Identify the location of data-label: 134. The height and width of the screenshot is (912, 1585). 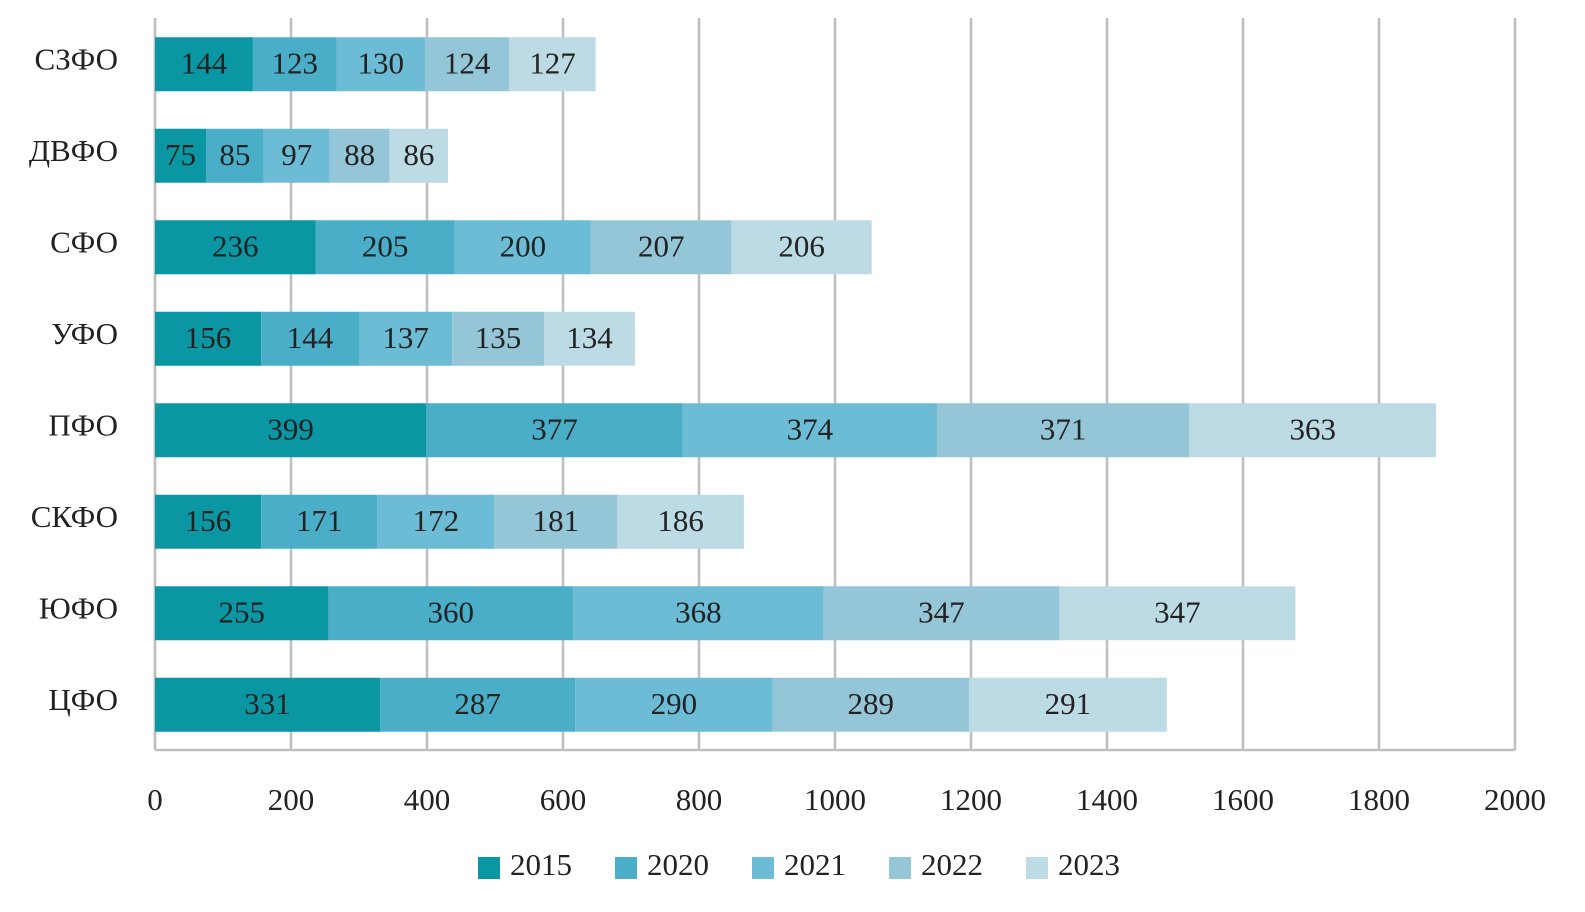
(589, 337).